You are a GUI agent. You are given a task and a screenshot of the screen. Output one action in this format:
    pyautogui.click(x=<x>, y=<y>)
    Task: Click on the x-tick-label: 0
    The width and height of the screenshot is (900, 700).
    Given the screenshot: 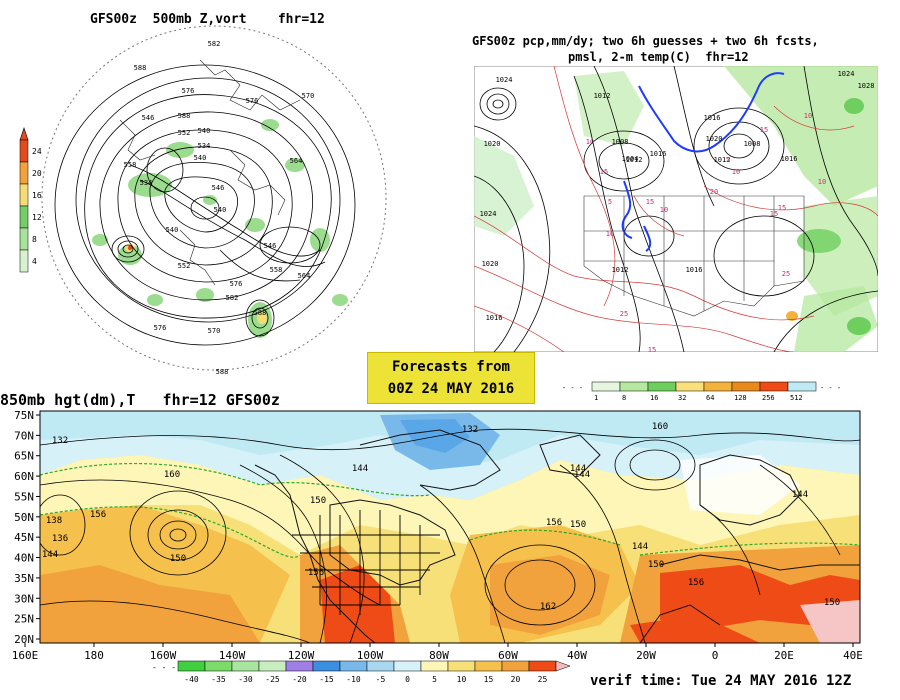 What is the action you would take?
    pyautogui.click(x=715, y=655)
    